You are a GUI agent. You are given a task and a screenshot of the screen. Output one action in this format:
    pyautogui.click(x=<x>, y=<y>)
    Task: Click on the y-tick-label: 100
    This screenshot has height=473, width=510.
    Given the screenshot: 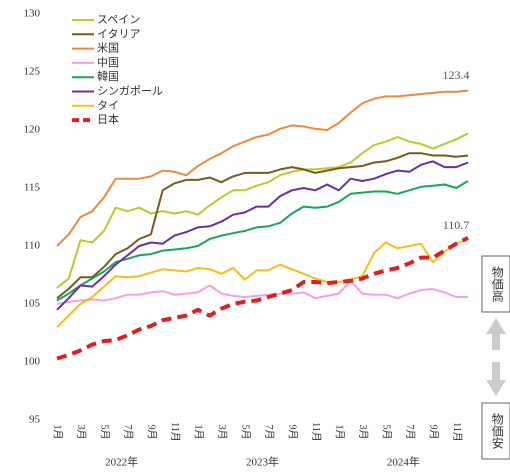 What is the action you would take?
    pyautogui.click(x=32, y=362)
    